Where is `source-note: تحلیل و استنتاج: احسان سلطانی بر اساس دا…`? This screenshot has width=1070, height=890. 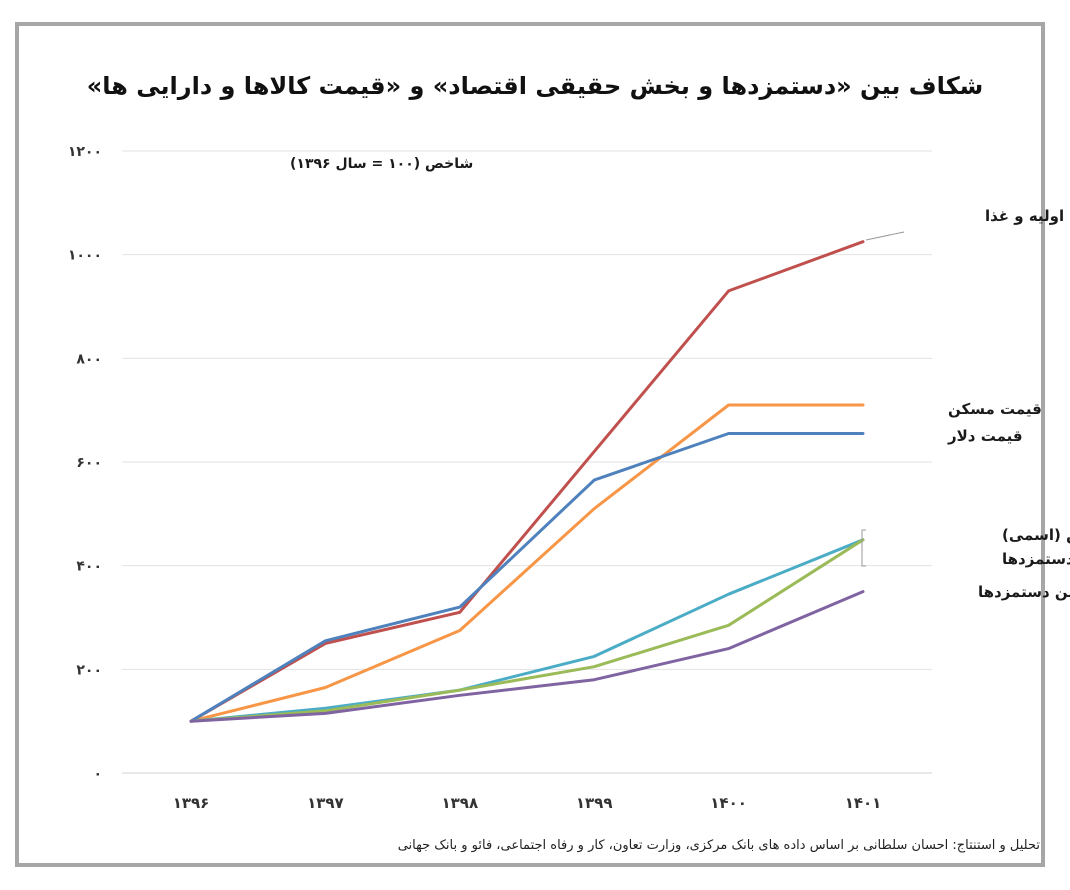 source-note: تحلیل و استنتاج: احسان سلطانی بر اساس دا… is located at coordinates (718, 845).